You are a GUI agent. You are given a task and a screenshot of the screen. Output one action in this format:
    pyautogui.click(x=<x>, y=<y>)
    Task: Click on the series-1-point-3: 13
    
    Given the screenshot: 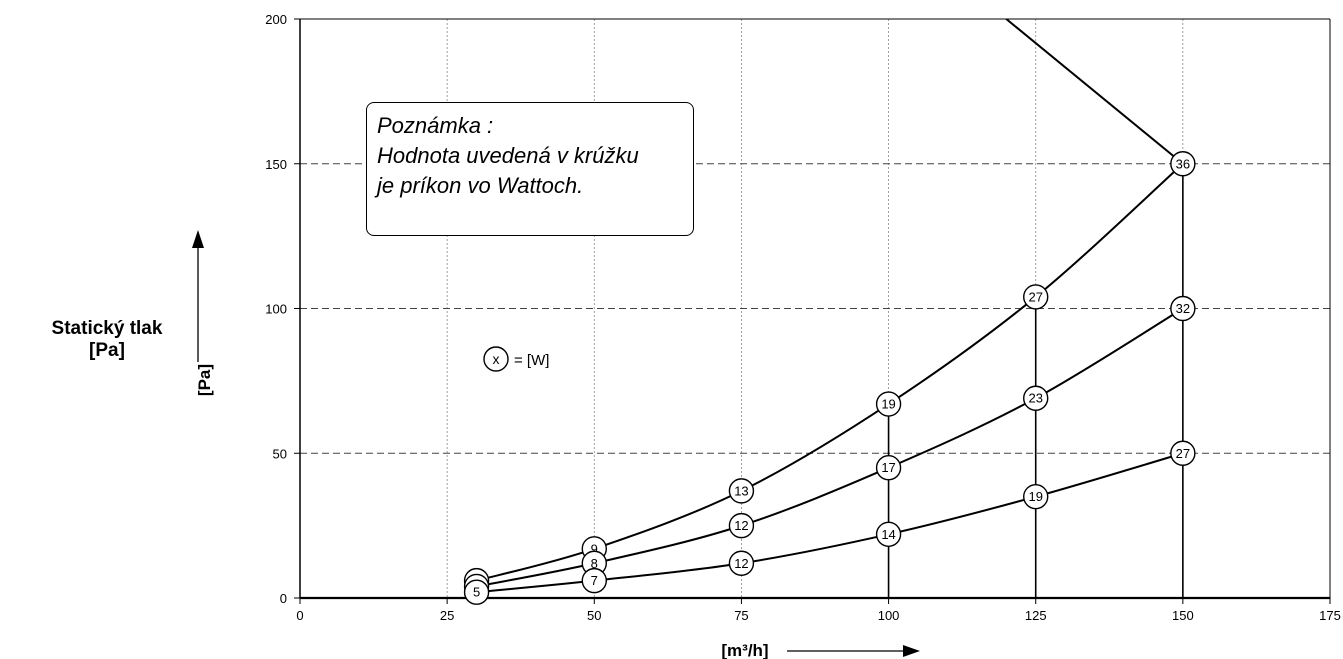 What is the action you would take?
    pyautogui.click(x=741, y=491)
    